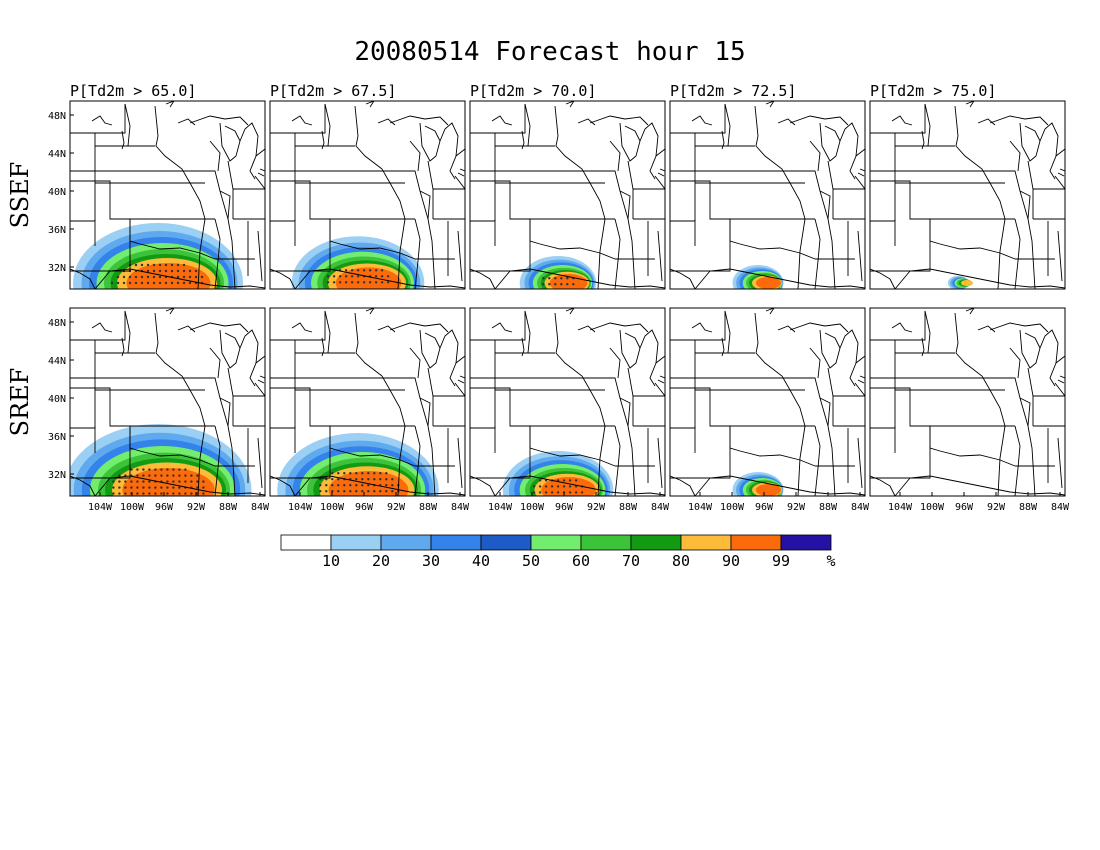 The image size is (1100, 850). What do you see at coordinates (369, 410) in the screenshot?
I see `map-panel: 104W 100W 96W 92W 88W 84W` at bounding box center [369, 410].